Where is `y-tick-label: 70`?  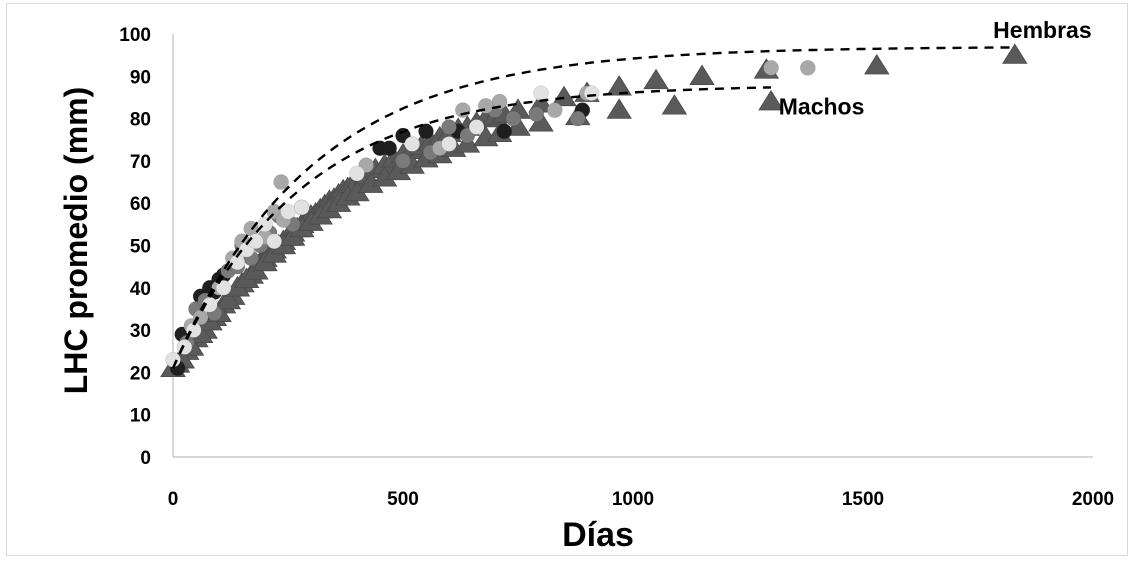 y-tick-label: 70 is located at coordinates (140, 162).